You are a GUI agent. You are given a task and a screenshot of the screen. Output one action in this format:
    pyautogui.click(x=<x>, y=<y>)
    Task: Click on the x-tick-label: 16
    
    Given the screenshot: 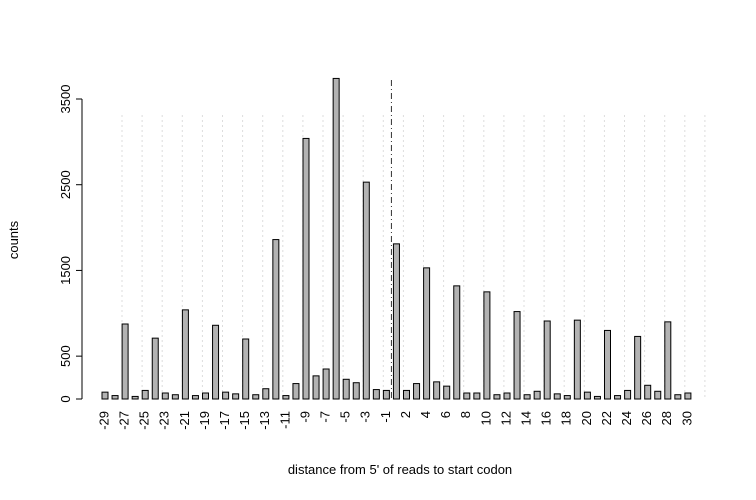 What is the action you would take?
    pyautogui.click(x=546, y=418)
    